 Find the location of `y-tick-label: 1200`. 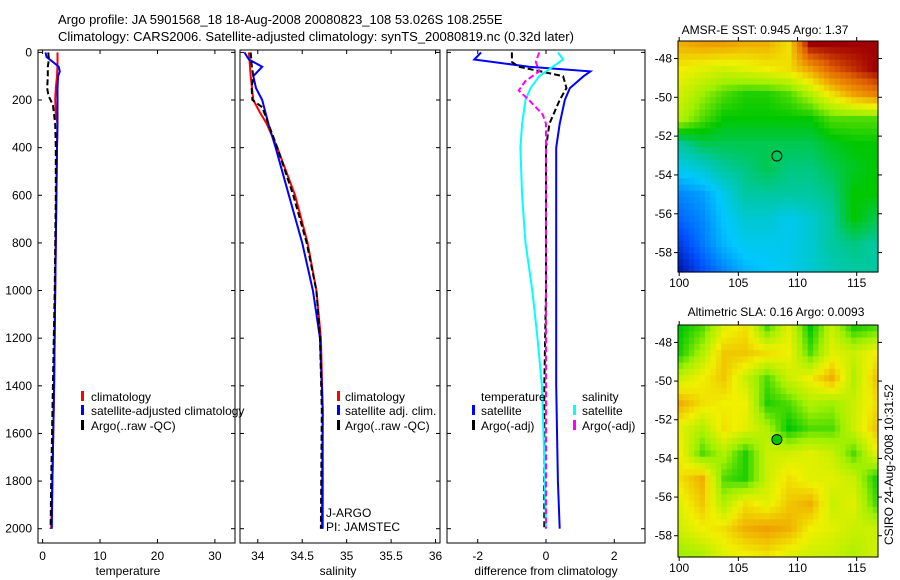

y-tick-label: 1200 is located at coordinates (18, 338).